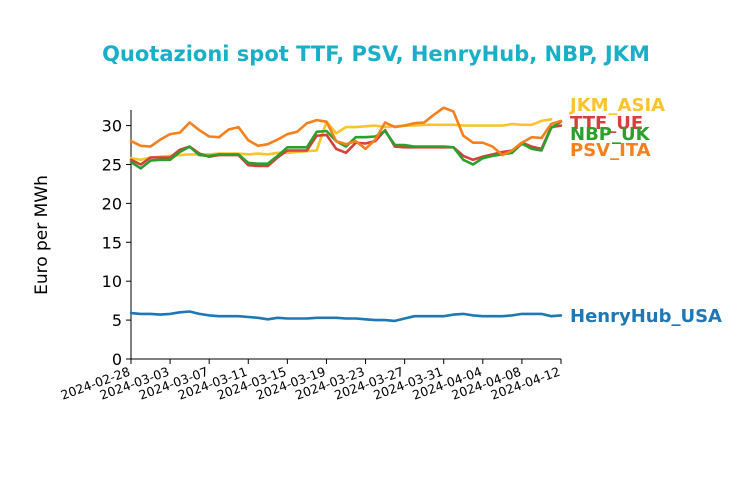 The height and width of the screenshot is (504, 752). What do you see at coordinates (112, 242) in the screenshot?
I see `y-tick-label: 15` at bounding box center [112, 242].